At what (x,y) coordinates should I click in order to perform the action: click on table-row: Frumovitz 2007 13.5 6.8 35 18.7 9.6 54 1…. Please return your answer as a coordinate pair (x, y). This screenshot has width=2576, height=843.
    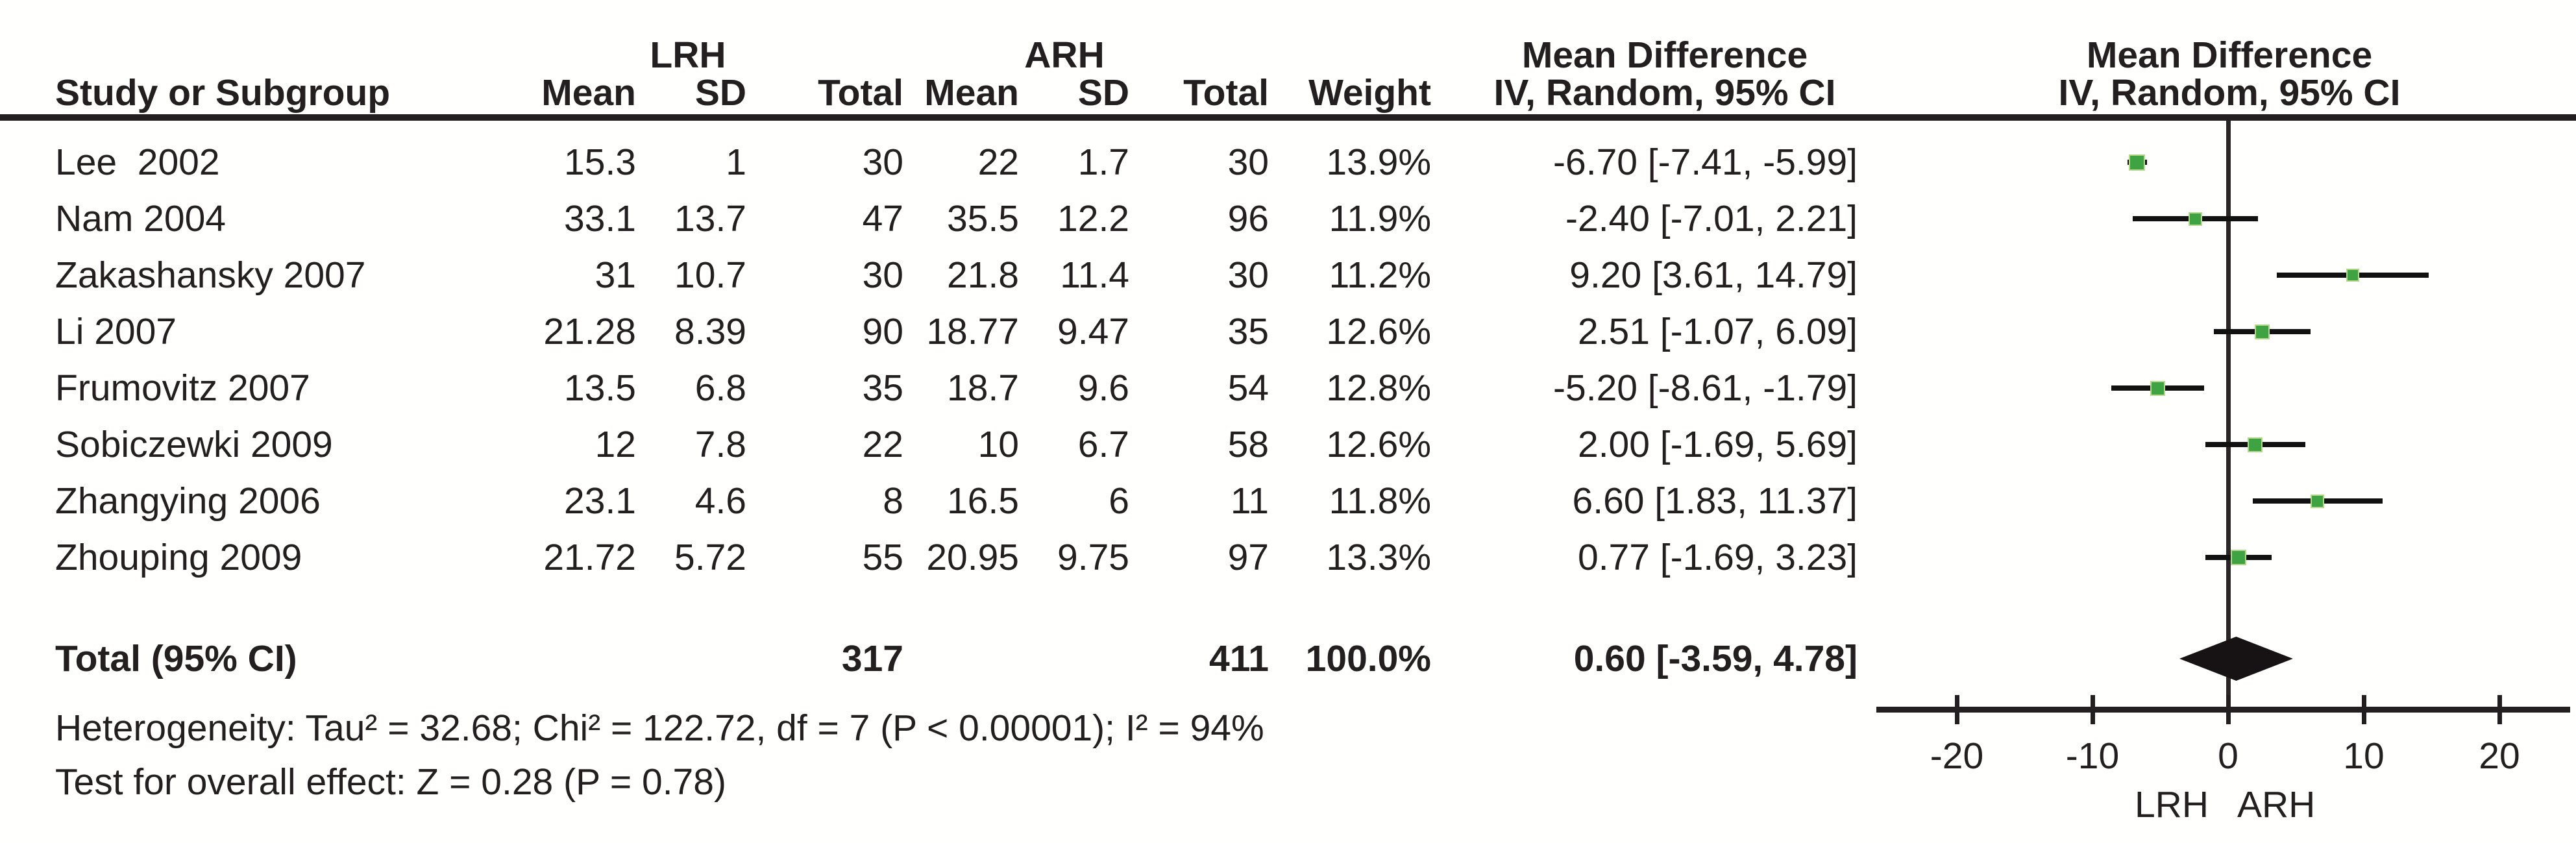
    Looking at the image, I should click on (1288, 388).